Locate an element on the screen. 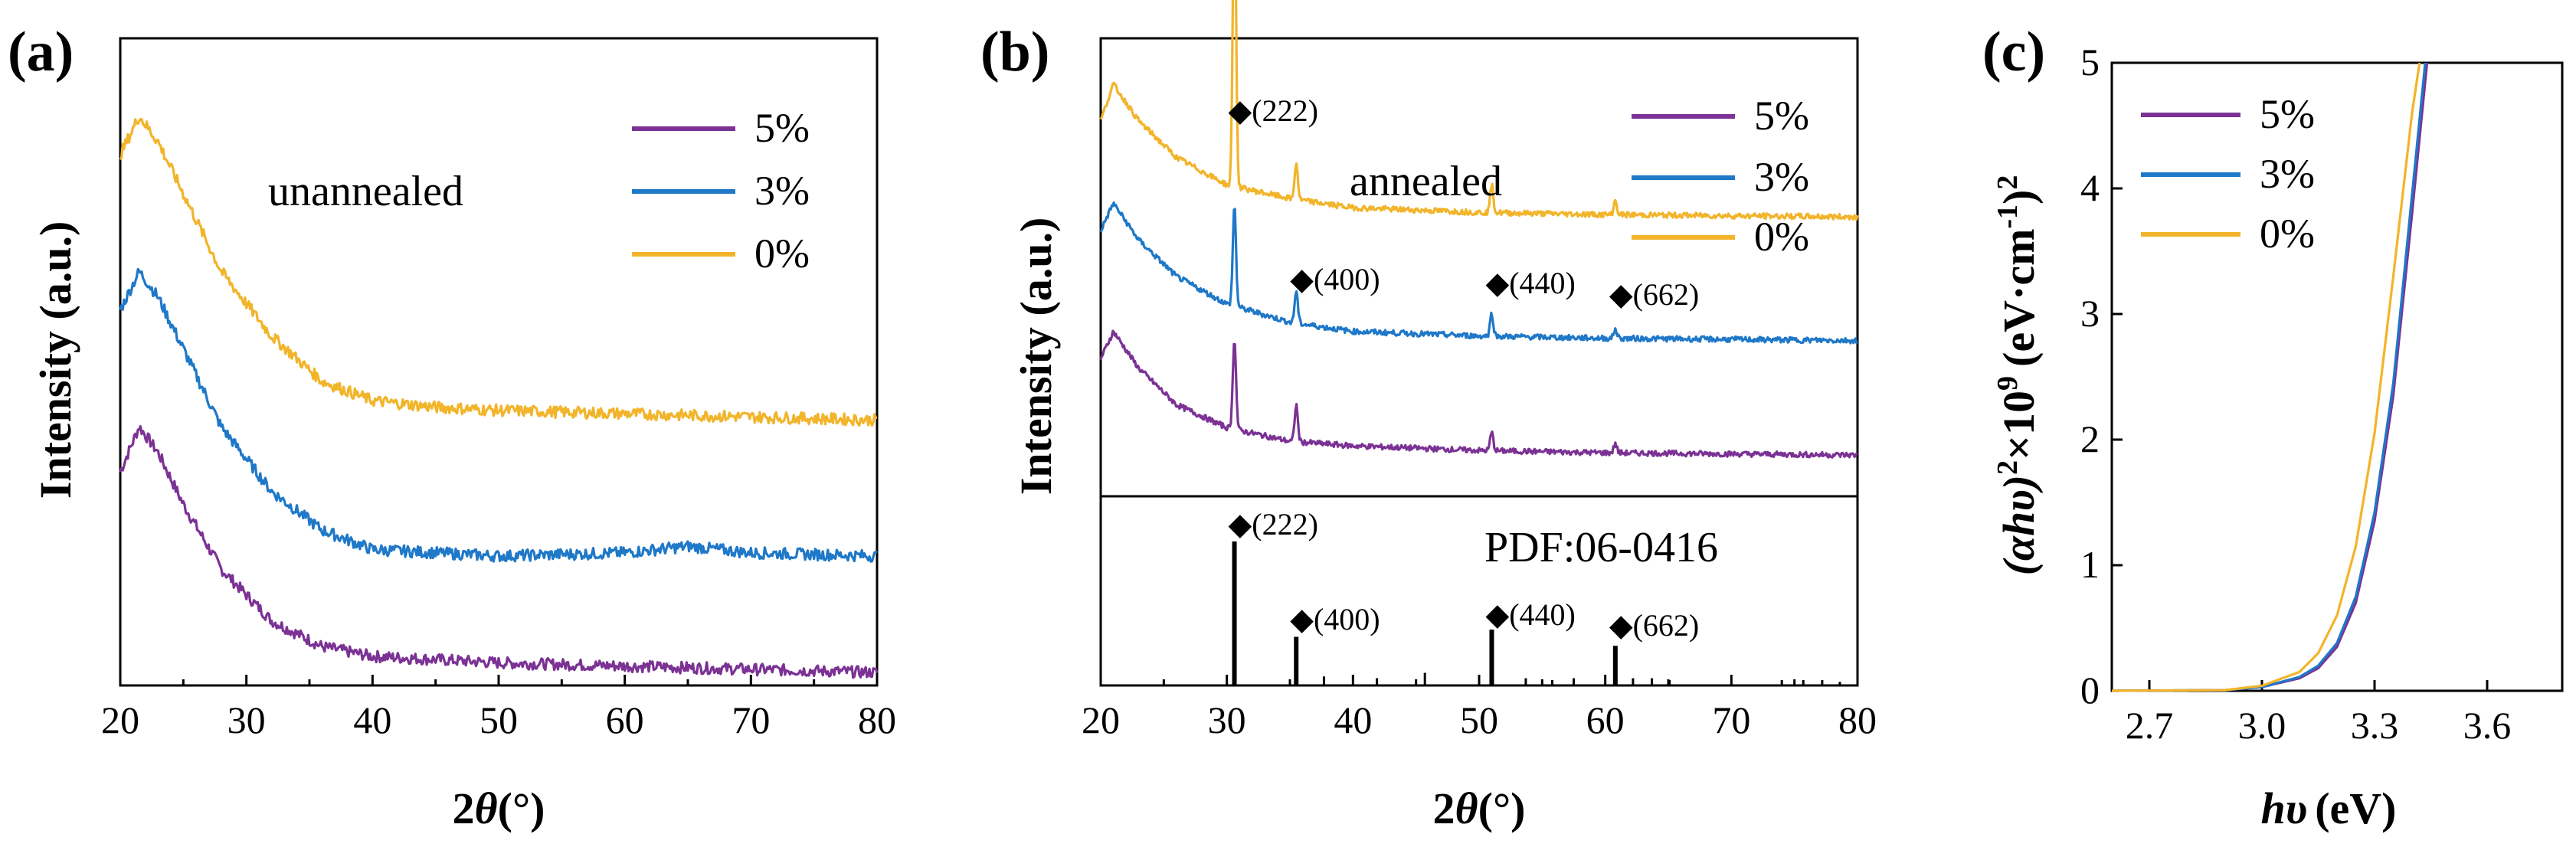 The width and height of the screenshot is (2576, 857). x-tick-label: 3.6 is located at coordinates (2487, 725).